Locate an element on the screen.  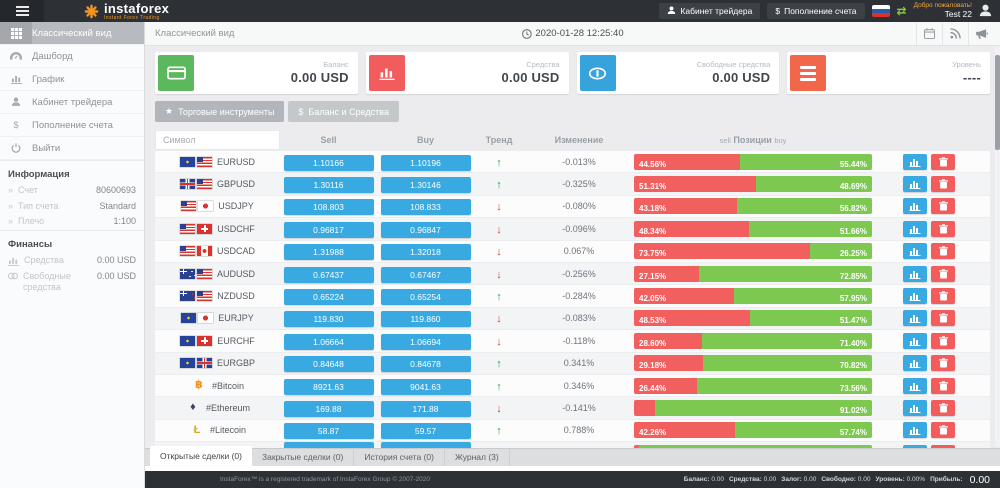
sidebar-item: $ Пополнение счета is located at coordinates (72, 125).